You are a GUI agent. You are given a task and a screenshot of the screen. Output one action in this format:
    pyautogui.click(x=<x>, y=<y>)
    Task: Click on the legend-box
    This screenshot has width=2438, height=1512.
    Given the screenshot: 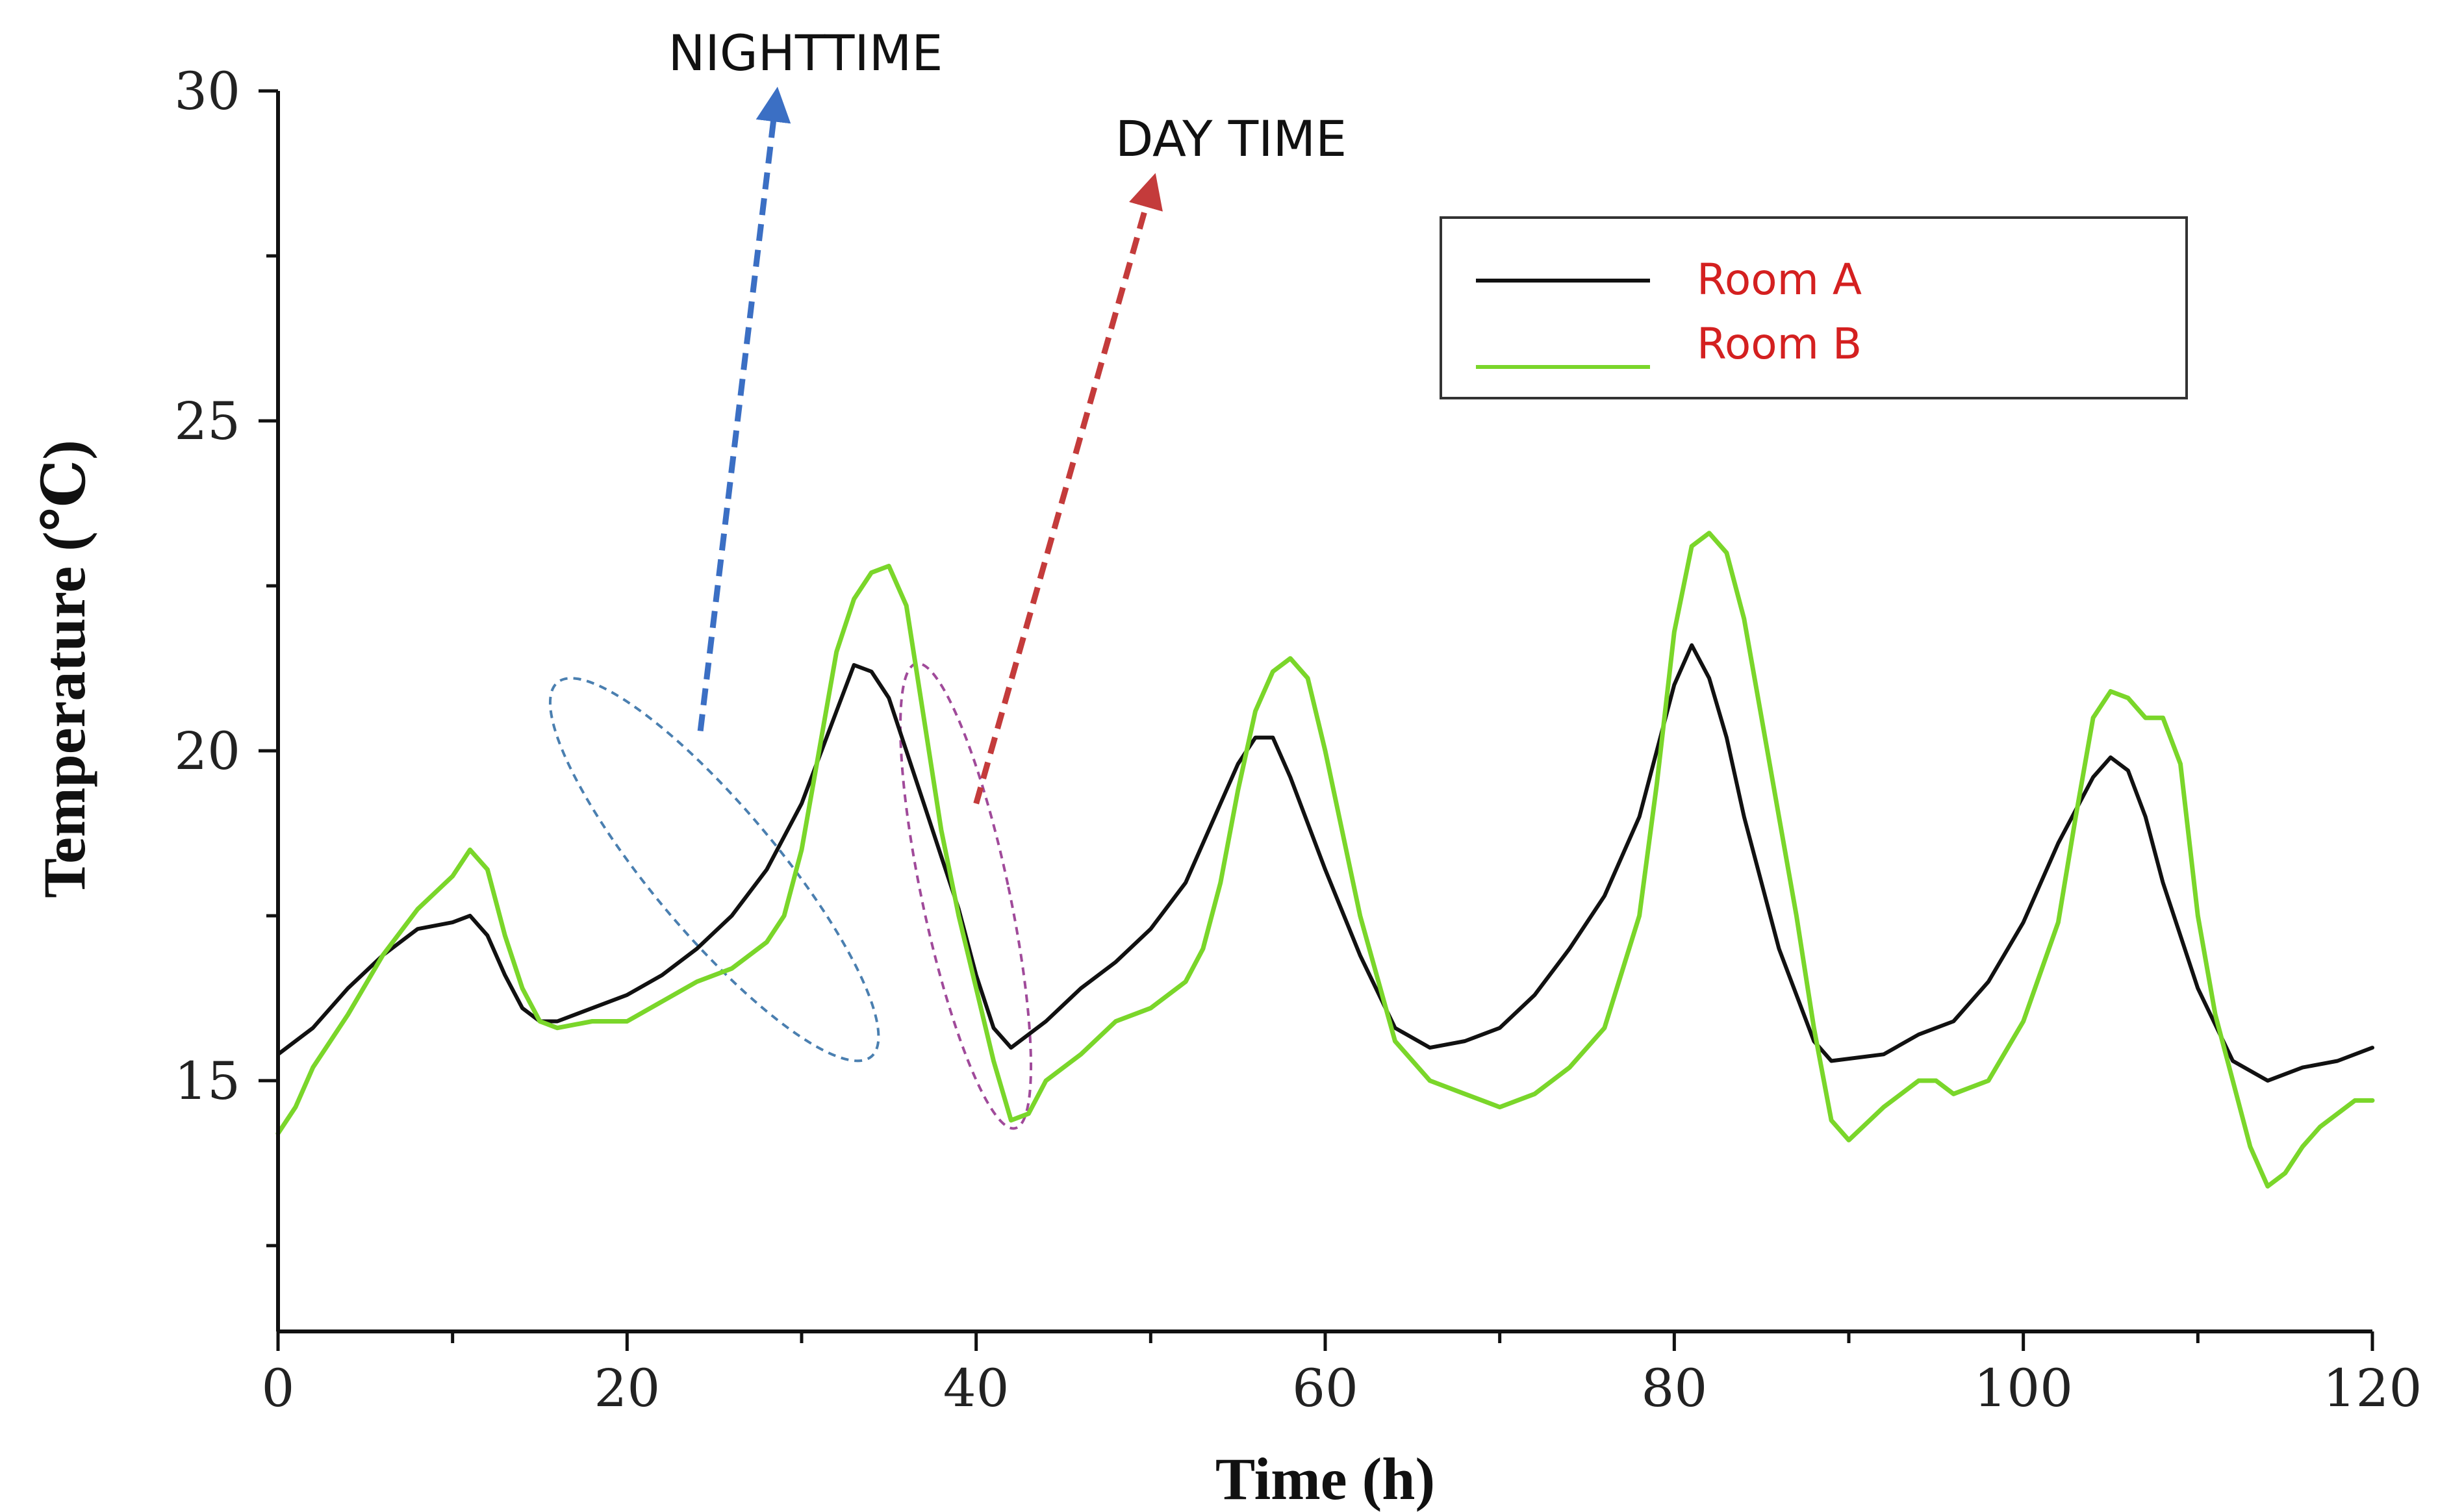 What is the action you would take?
    pyautogui.click(x=1814, y=307)
    